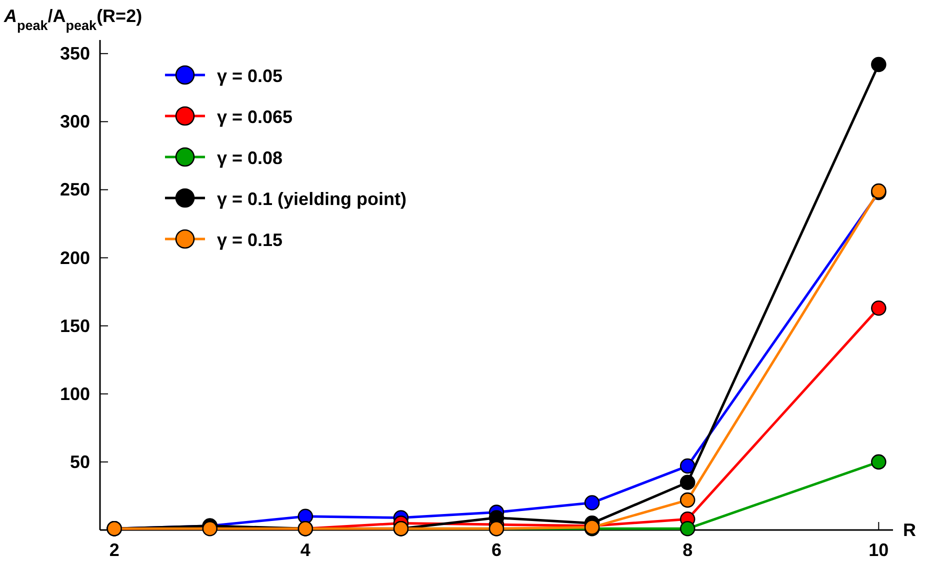  I want to click on x-tick-label: 4, so click(305, 550).